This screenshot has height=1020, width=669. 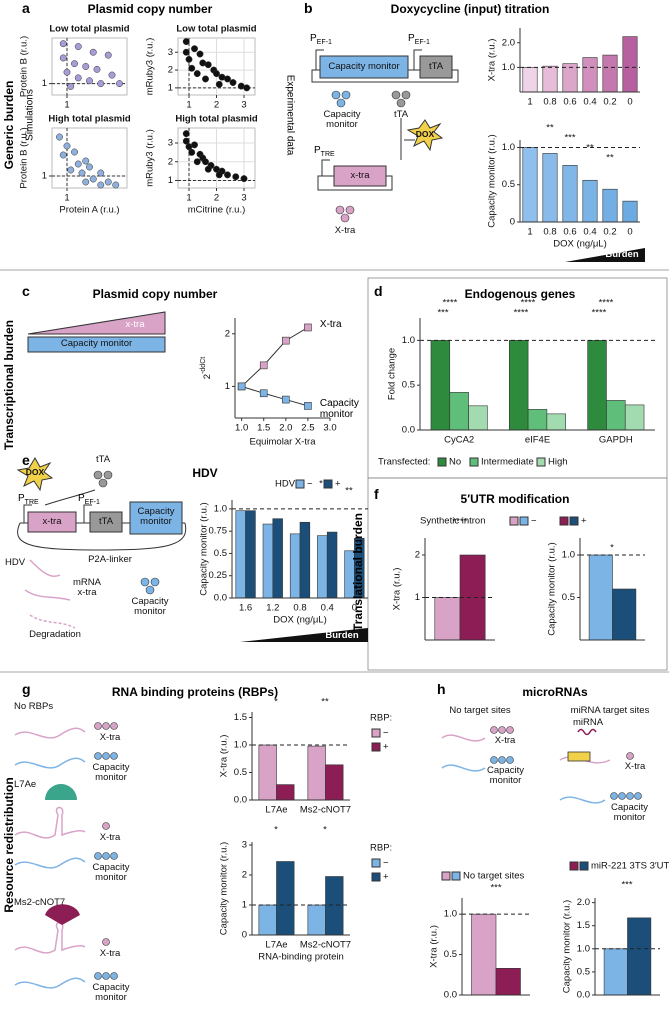 I want to click on linker-label: P2A-linker, so click(x=110, y=559).